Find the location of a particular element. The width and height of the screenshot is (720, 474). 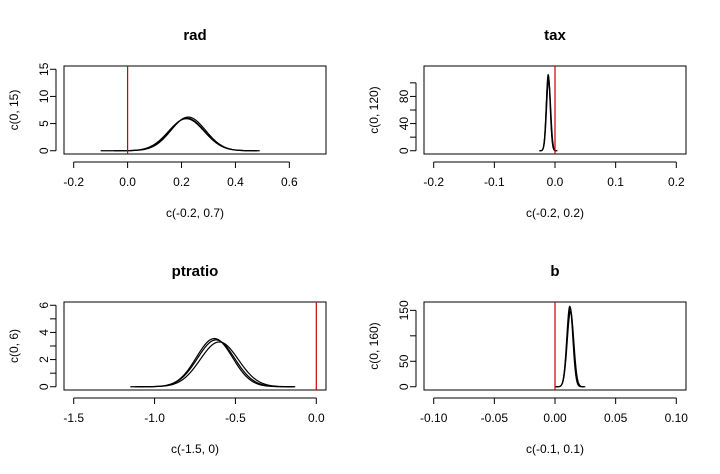

x-tick-label: 0.00 is located at coordinates (555, 418).